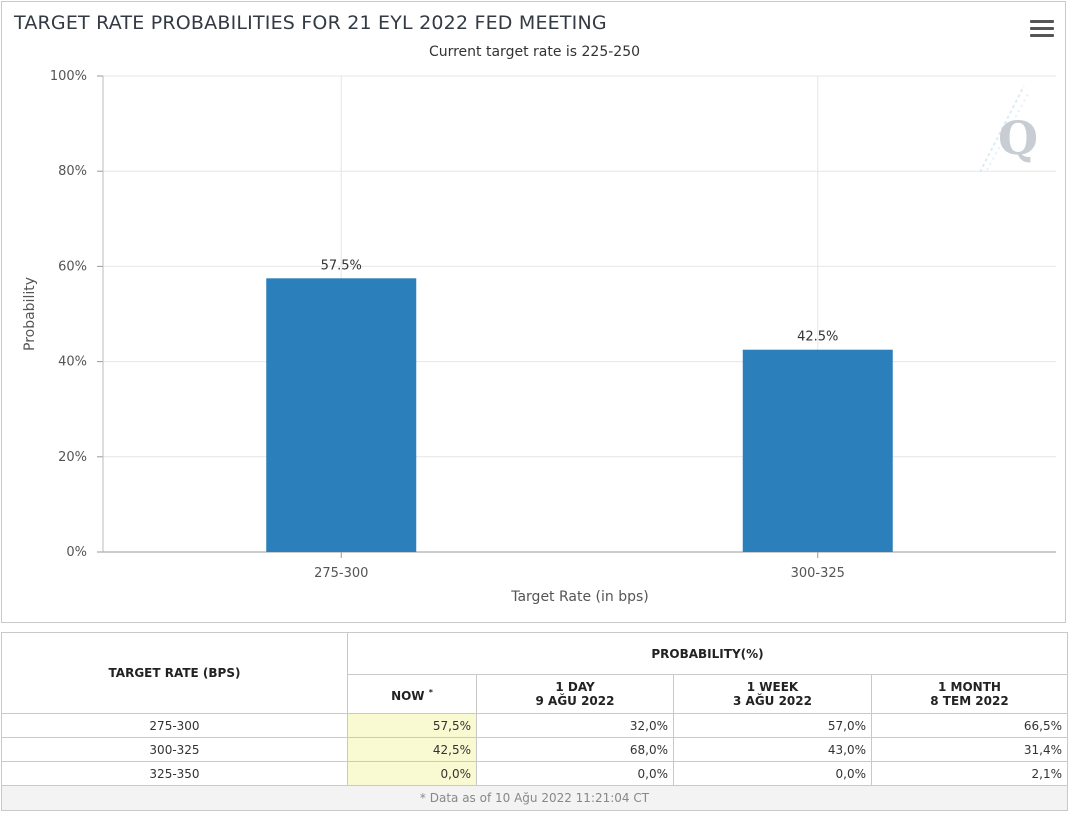  What do you see at coordinates (430, 692) in the screenshot?
I see `header-now-mark: *` at bounding box center [430, 692].